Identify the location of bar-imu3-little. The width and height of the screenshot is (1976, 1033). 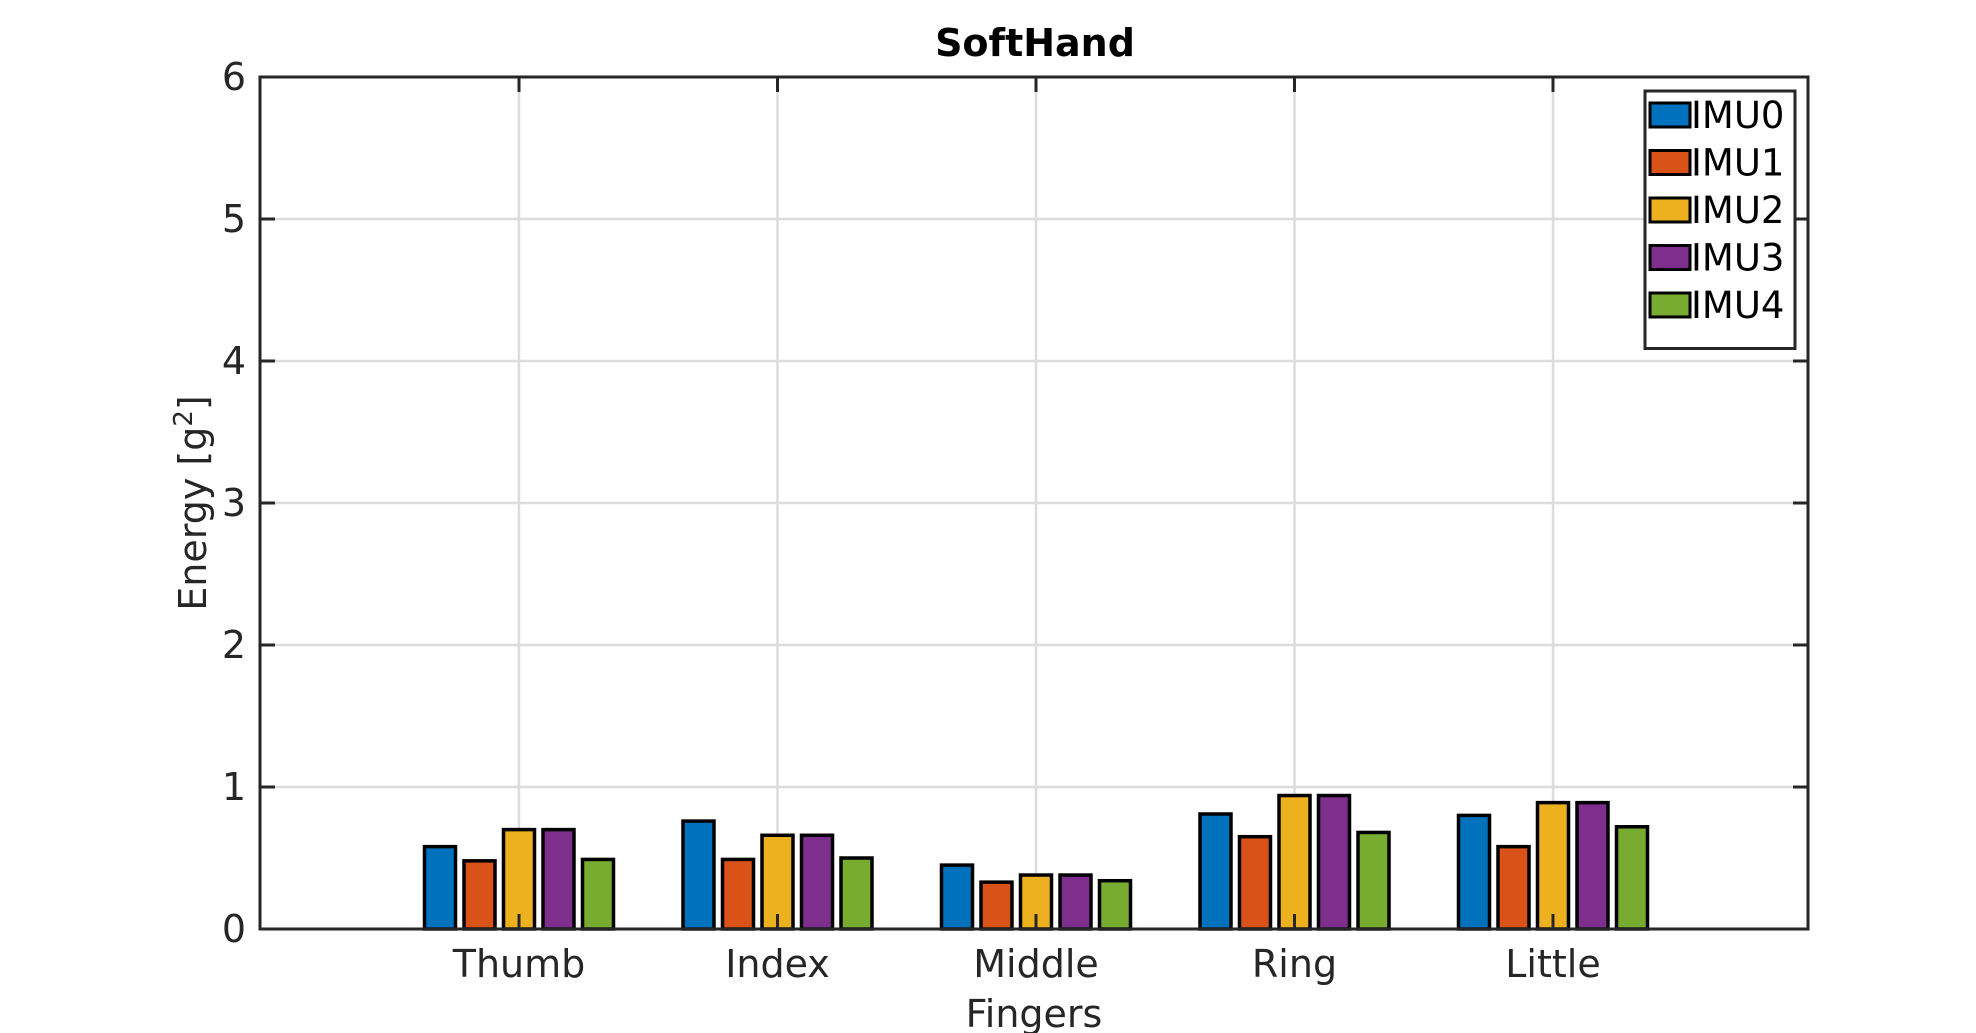
(1592, 865).